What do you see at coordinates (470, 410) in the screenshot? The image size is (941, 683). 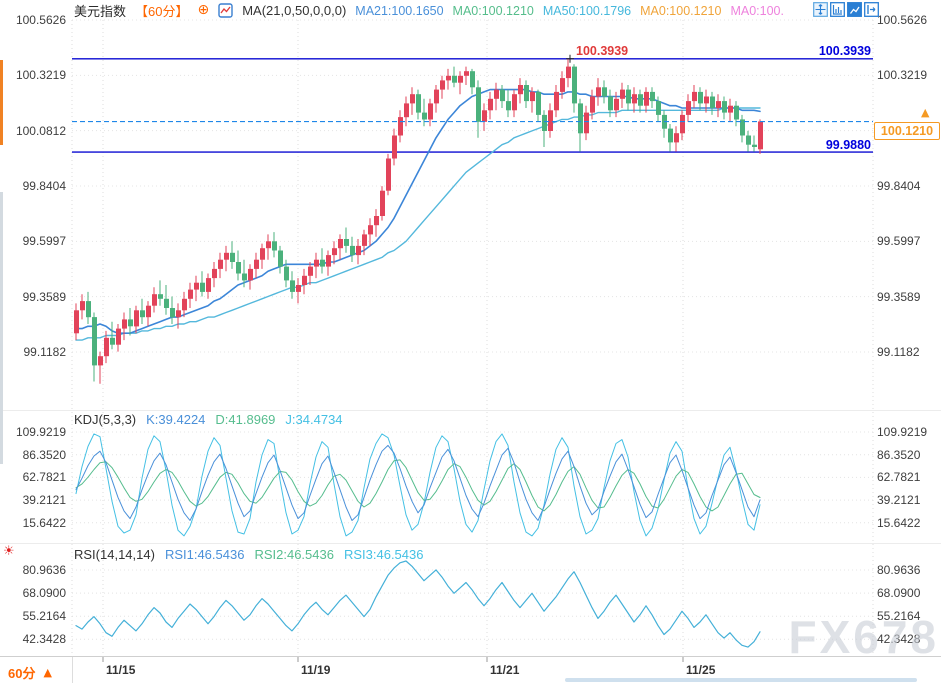 I see `main-kdj-divider` at bounding box center [470, 410].